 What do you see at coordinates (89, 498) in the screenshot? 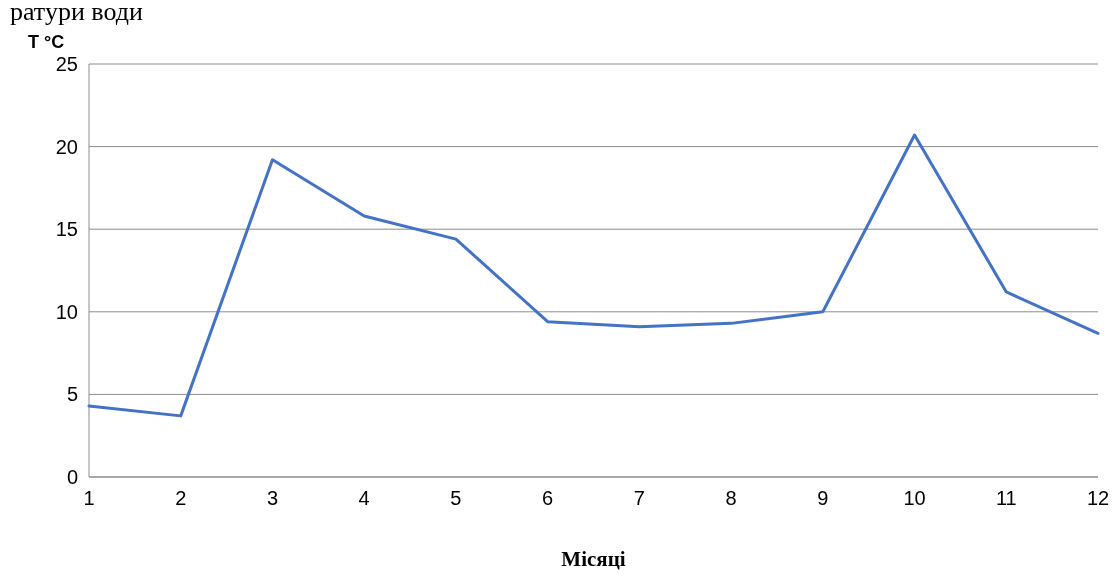
I see `x-tick-label: 1` at bounding box center [89, 498].